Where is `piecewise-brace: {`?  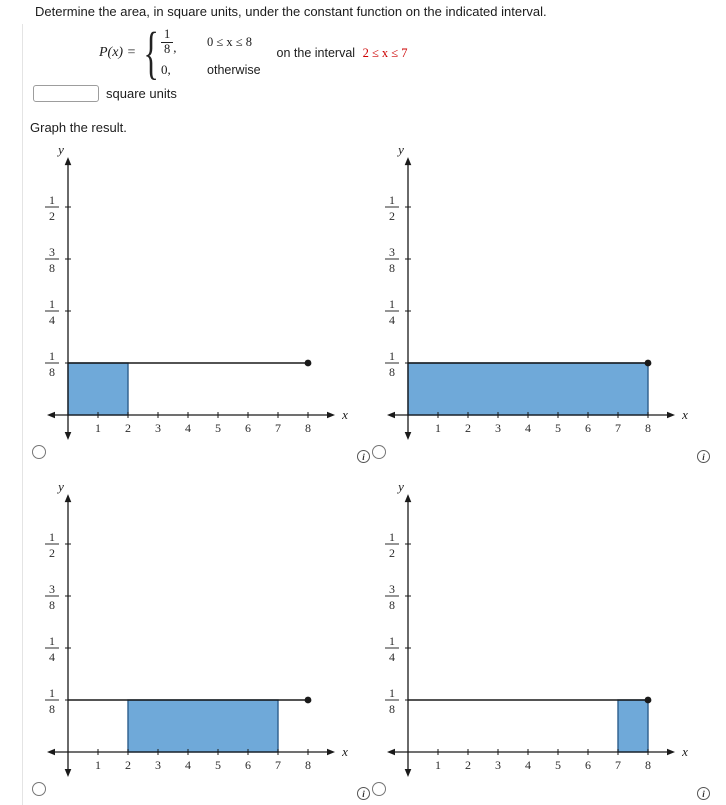 piecewise-brace: { is located at coordinates (151, 52).